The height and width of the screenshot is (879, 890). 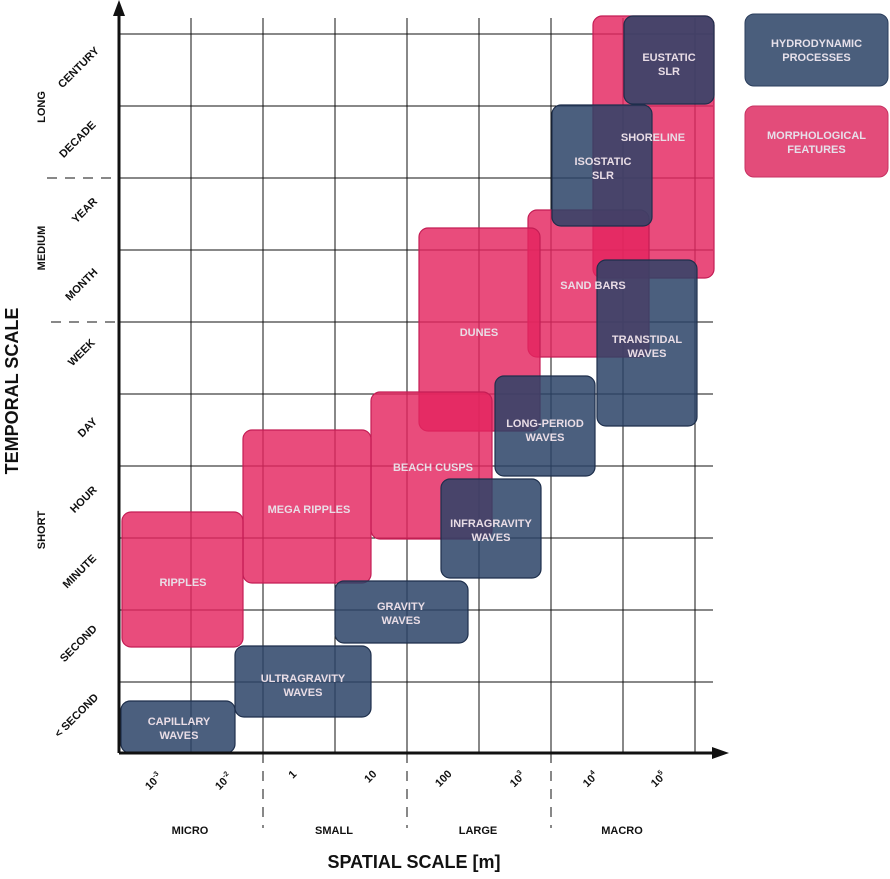 I want to click on x-tick-base: 100, so click(x=443, y=778).